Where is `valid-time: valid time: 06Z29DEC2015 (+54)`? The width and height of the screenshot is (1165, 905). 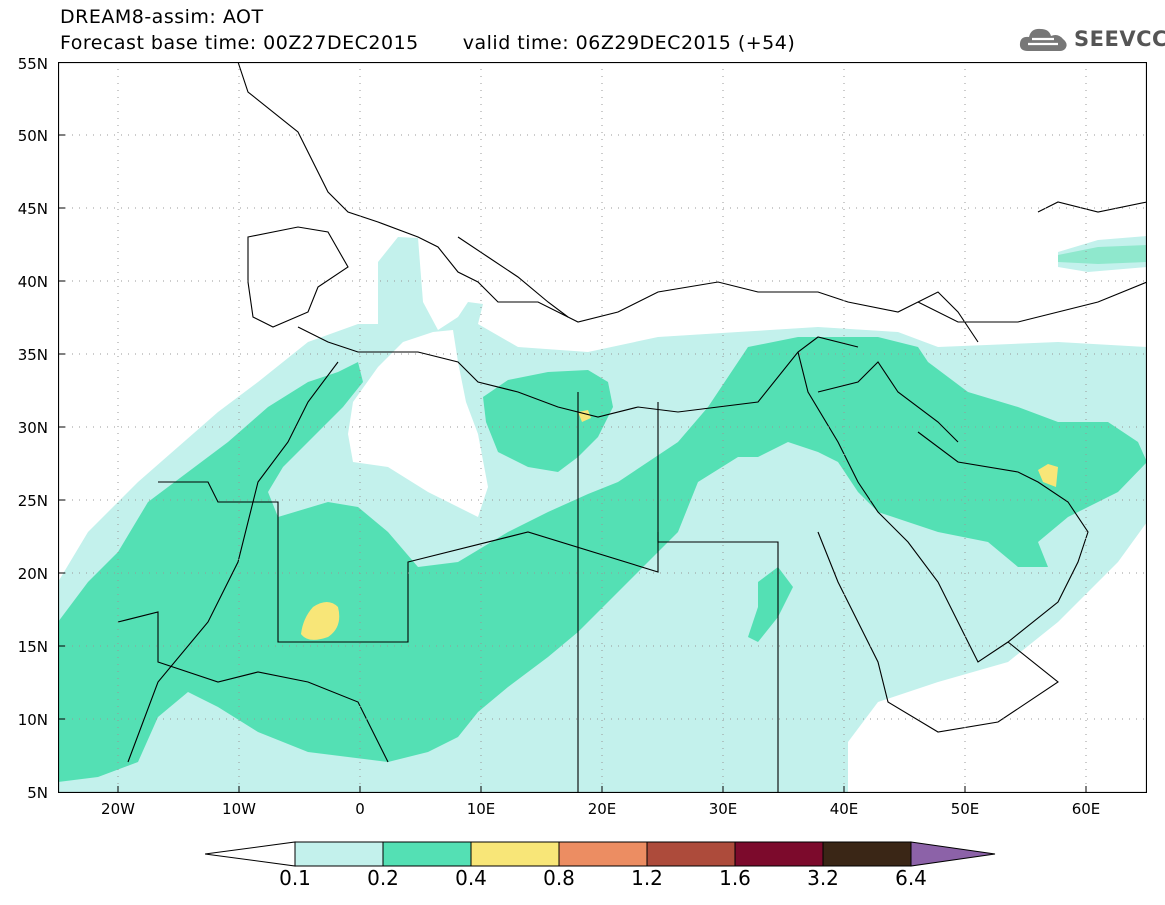 valid-time: valid time: 06Z29DEC2015 (+54) is located at coordinates (629, 43).